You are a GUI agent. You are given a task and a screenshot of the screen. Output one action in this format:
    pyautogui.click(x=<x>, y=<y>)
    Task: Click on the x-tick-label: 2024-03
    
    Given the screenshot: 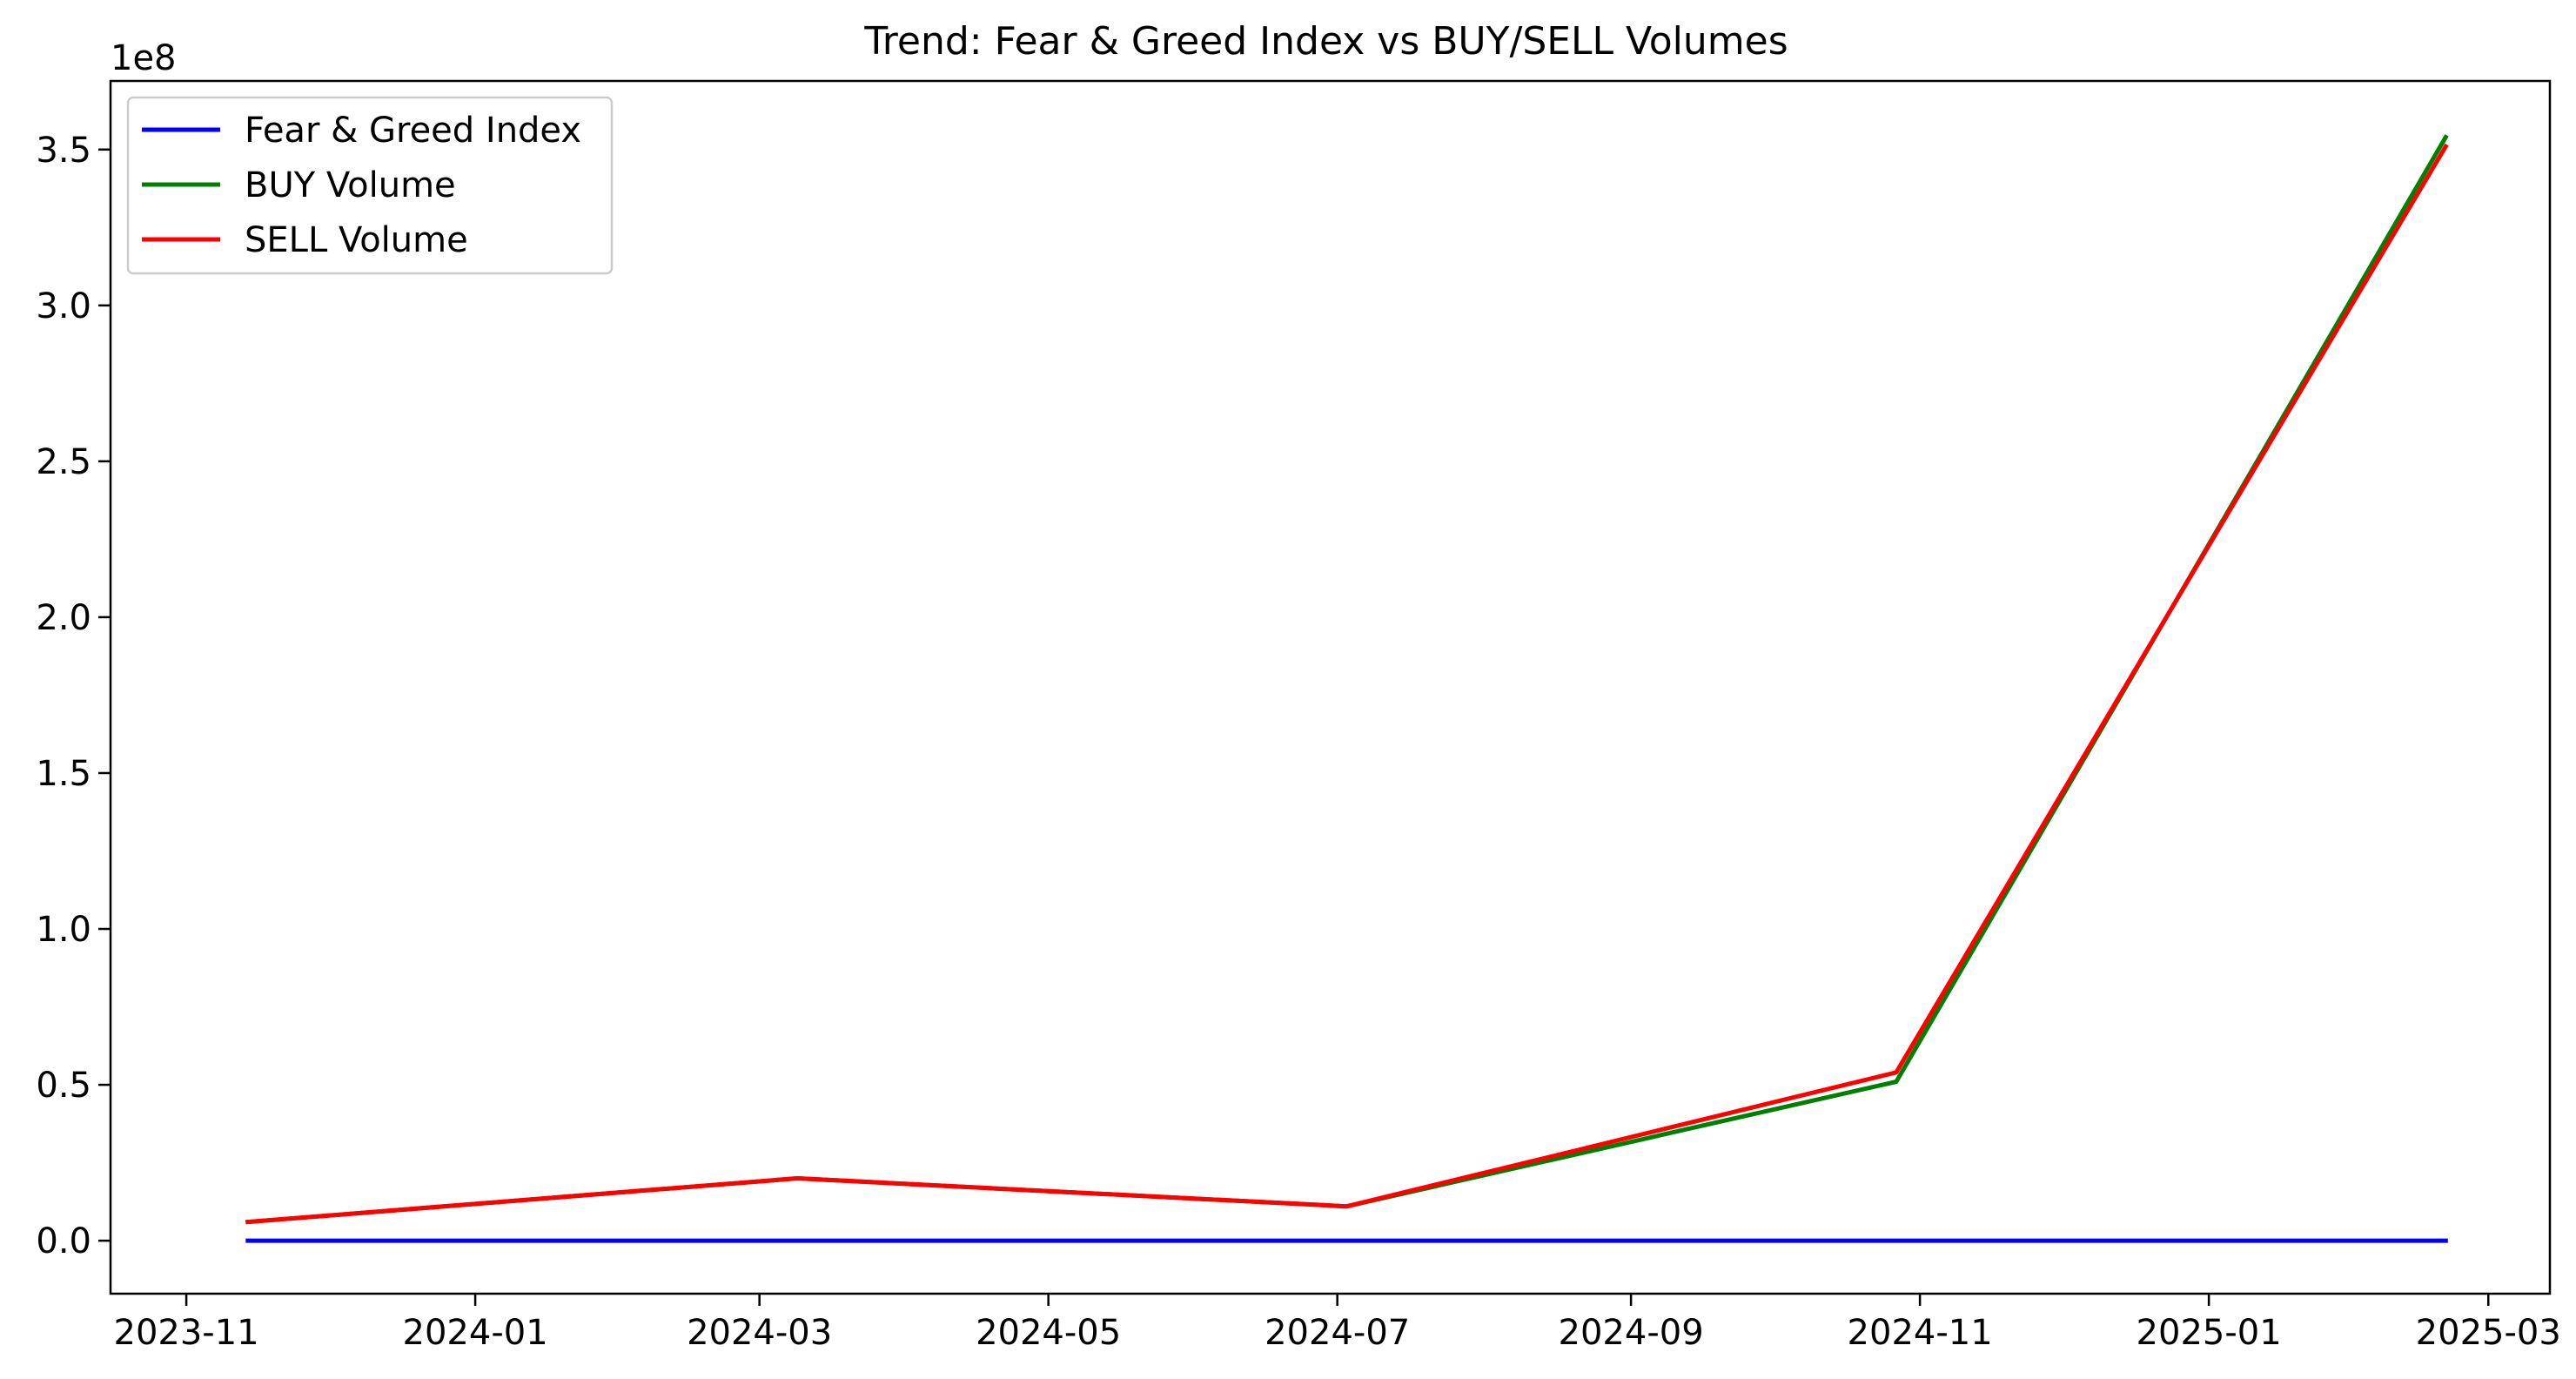 What is the action you would take?
    pyautogui.click(x=759, y=1333)
    